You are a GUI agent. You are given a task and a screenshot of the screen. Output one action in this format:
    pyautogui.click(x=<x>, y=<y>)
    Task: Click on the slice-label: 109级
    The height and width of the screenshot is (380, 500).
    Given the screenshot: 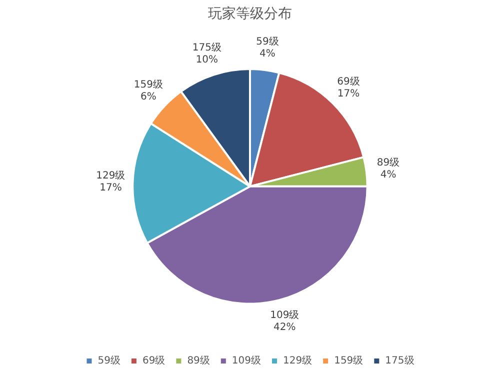 What is the action you would take?
    pyautogui.click(x=285, y=314)
    